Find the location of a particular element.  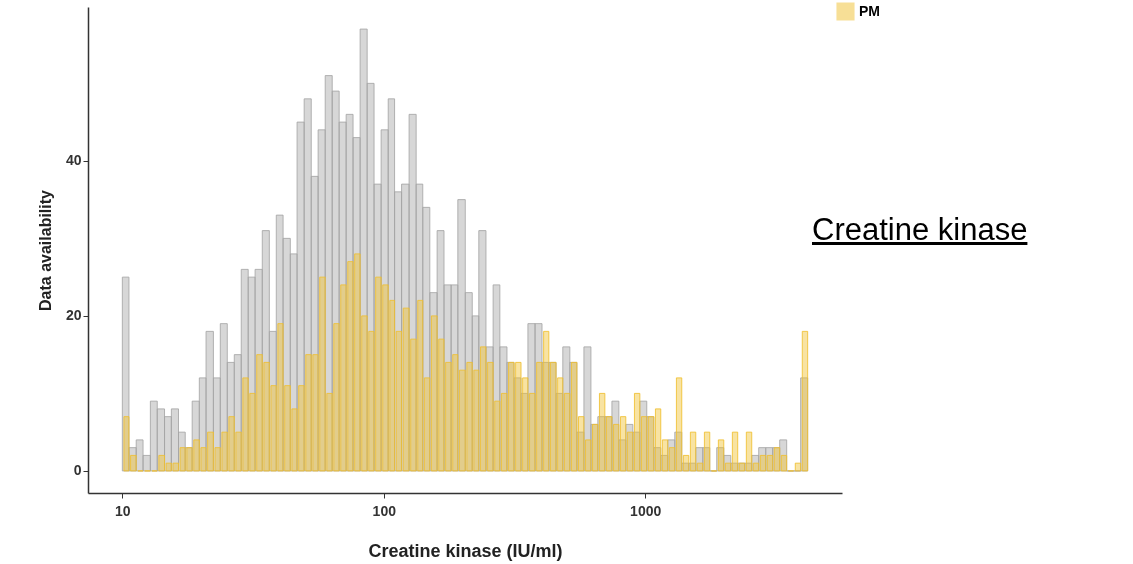

y-tick-label: 0 is located at coordinates (77, 470).